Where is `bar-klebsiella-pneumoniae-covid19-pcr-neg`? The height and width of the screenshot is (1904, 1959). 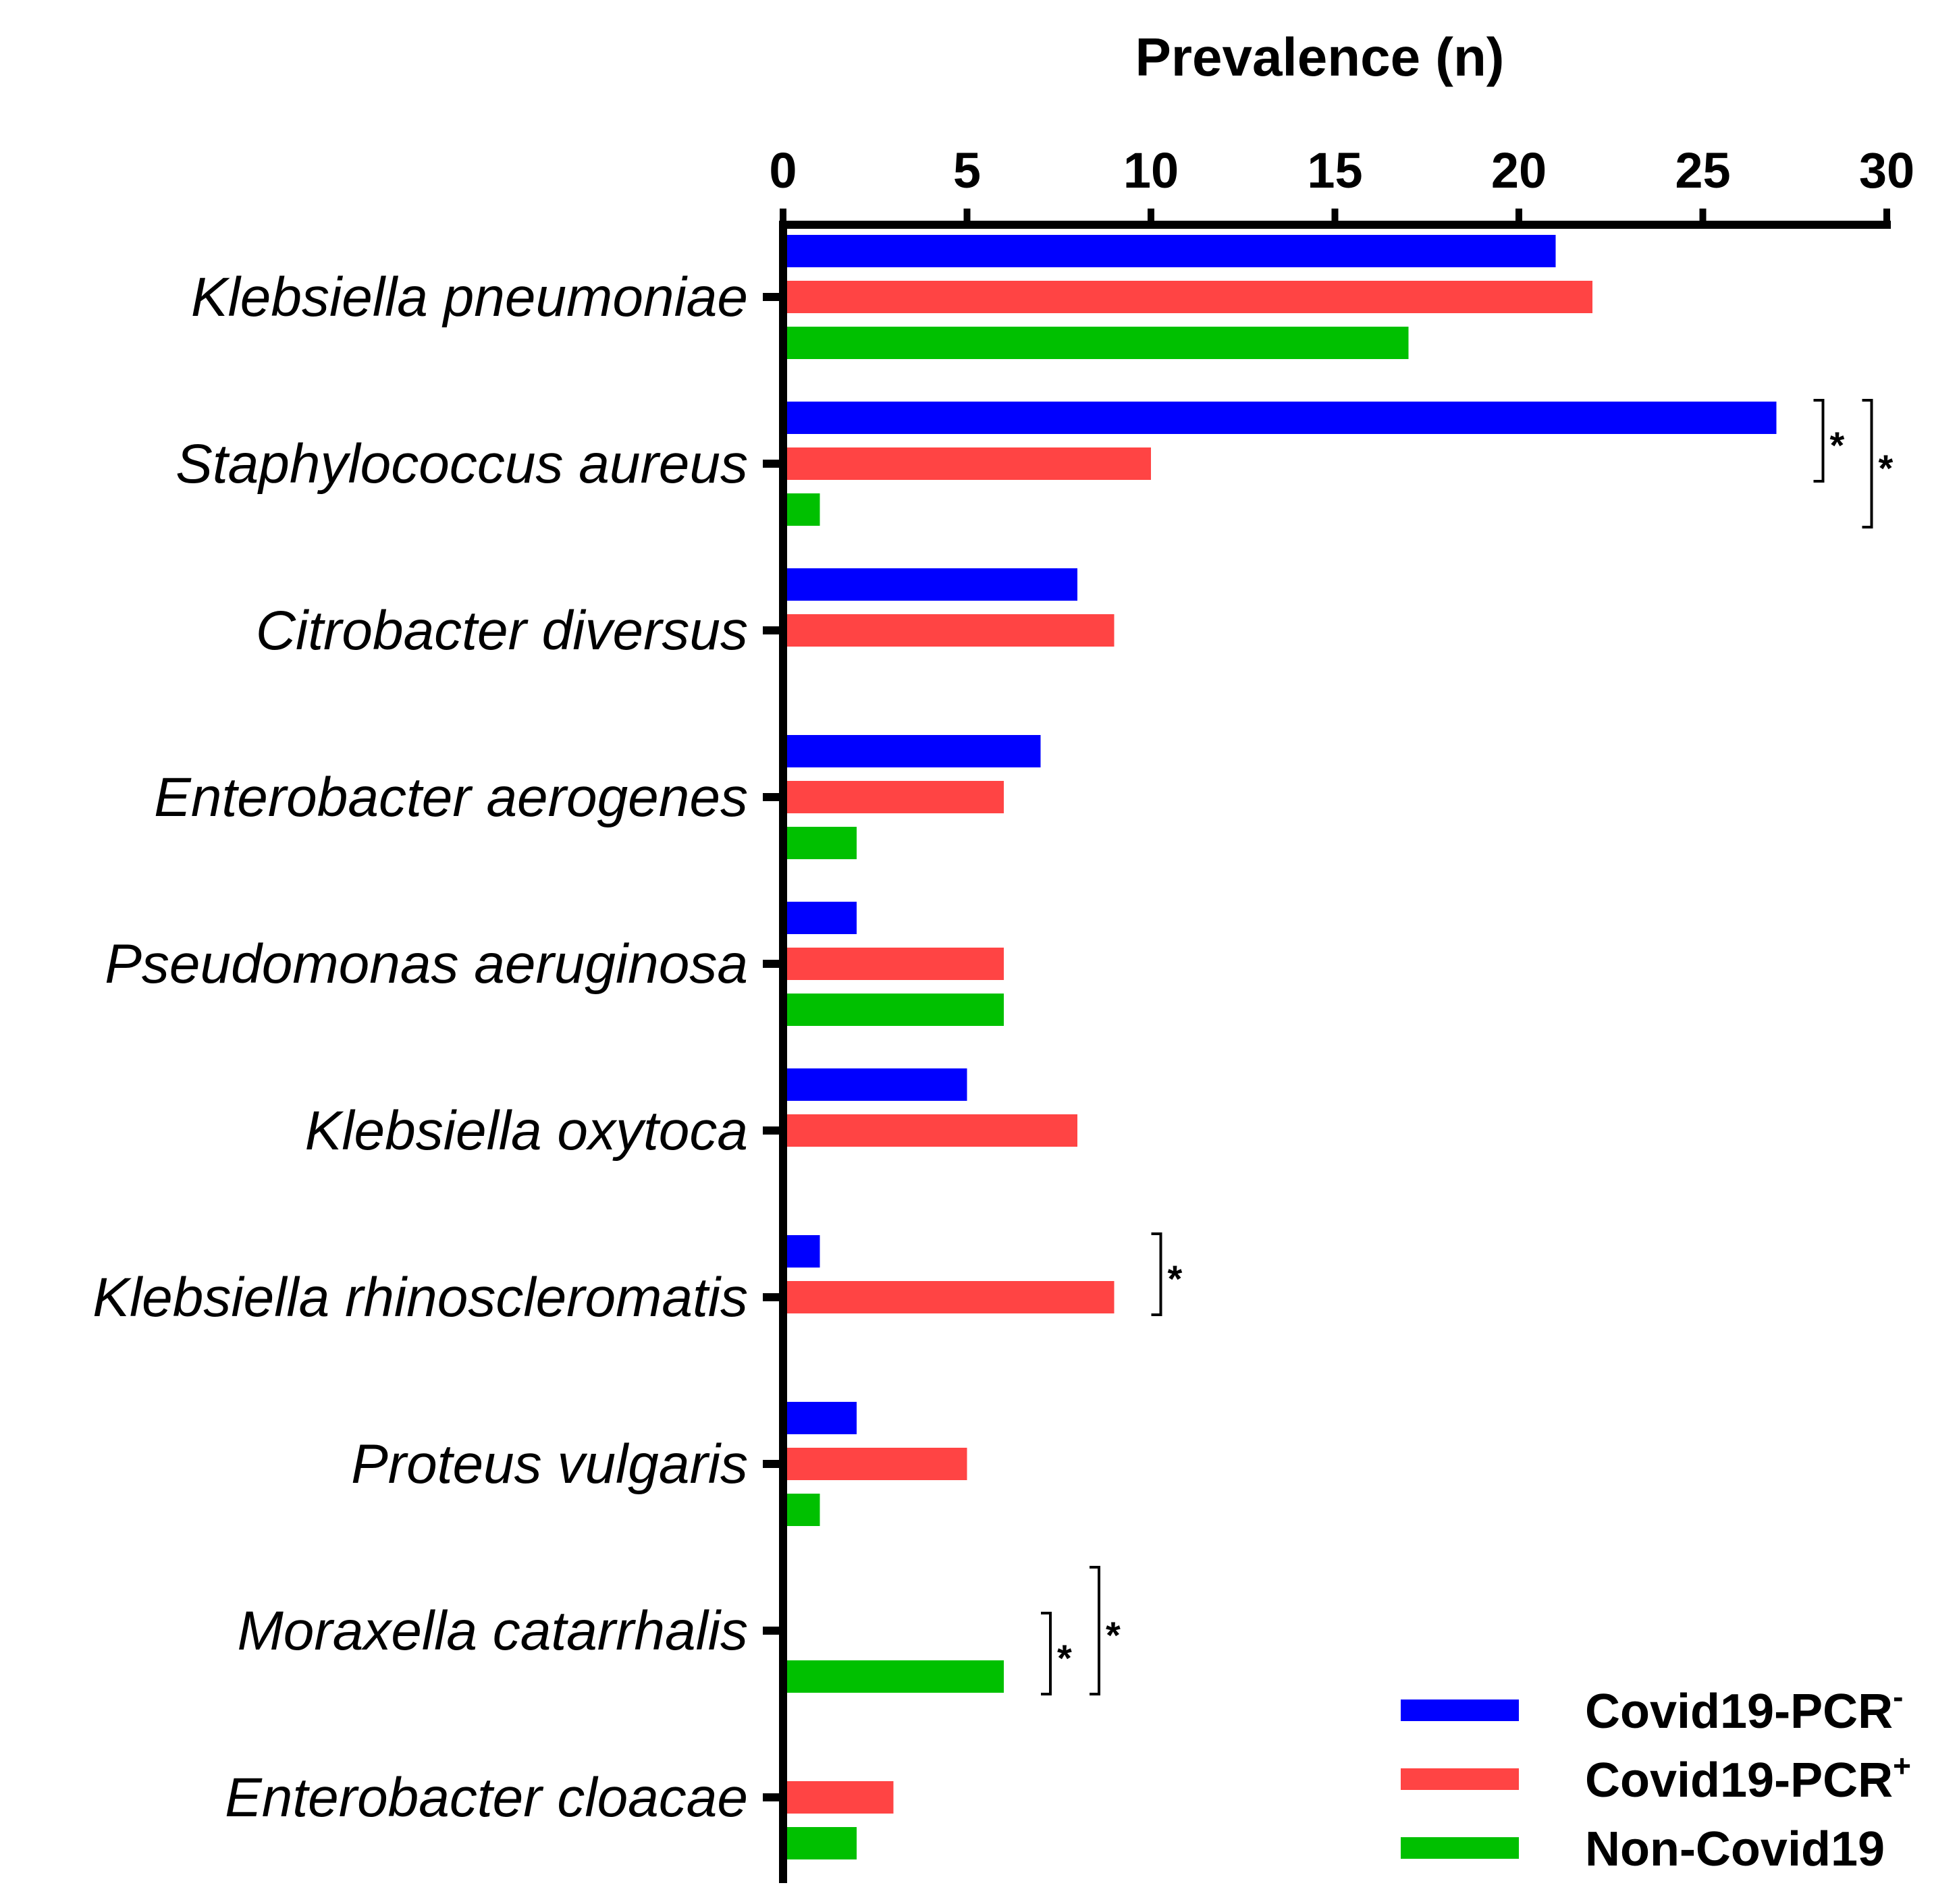
bar-klebsiella-pneumoniae-covid19-pcr-neg is located at coordinates (1169, 251).